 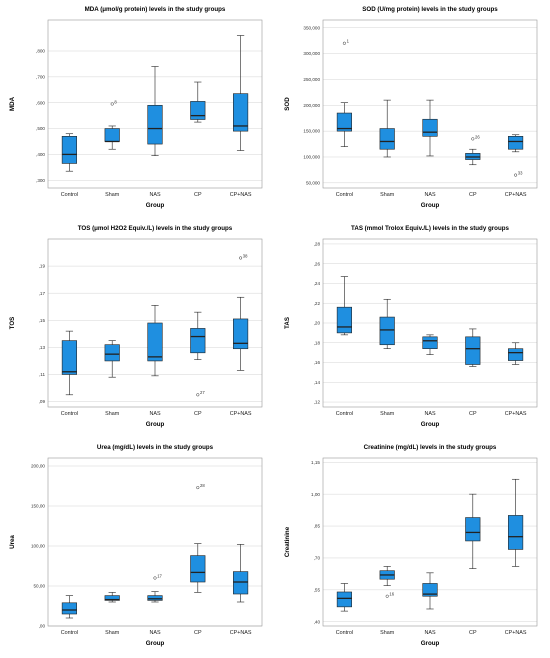 What do you see at coordinates (40, 128) in the screenshot?
I see `y-tick-label: ,500` at bounding box center [40, 128].